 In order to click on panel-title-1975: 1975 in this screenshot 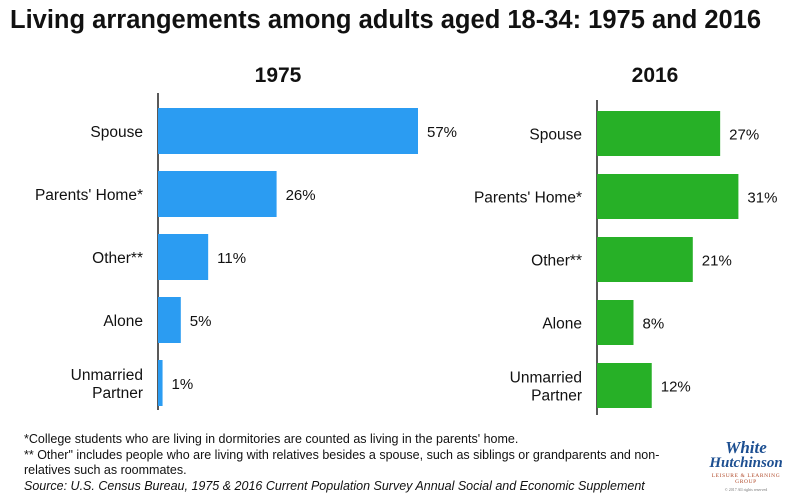, I will do `click(278, 75)`.